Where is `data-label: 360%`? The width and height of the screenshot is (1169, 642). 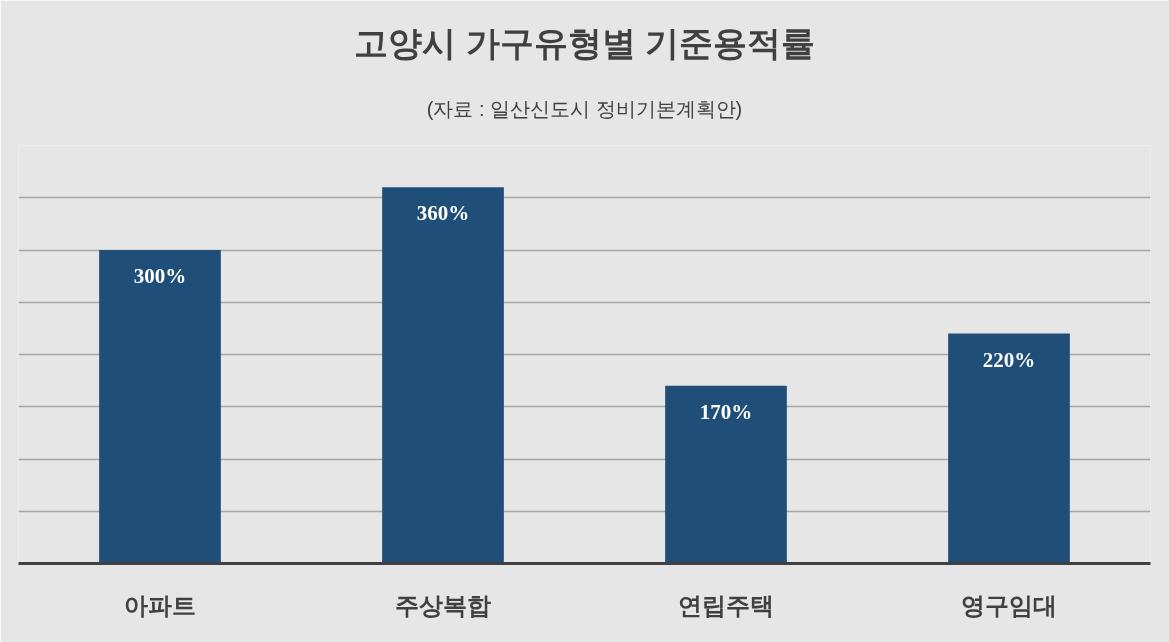
data-label: 360% is located at coordinates (443, 213).